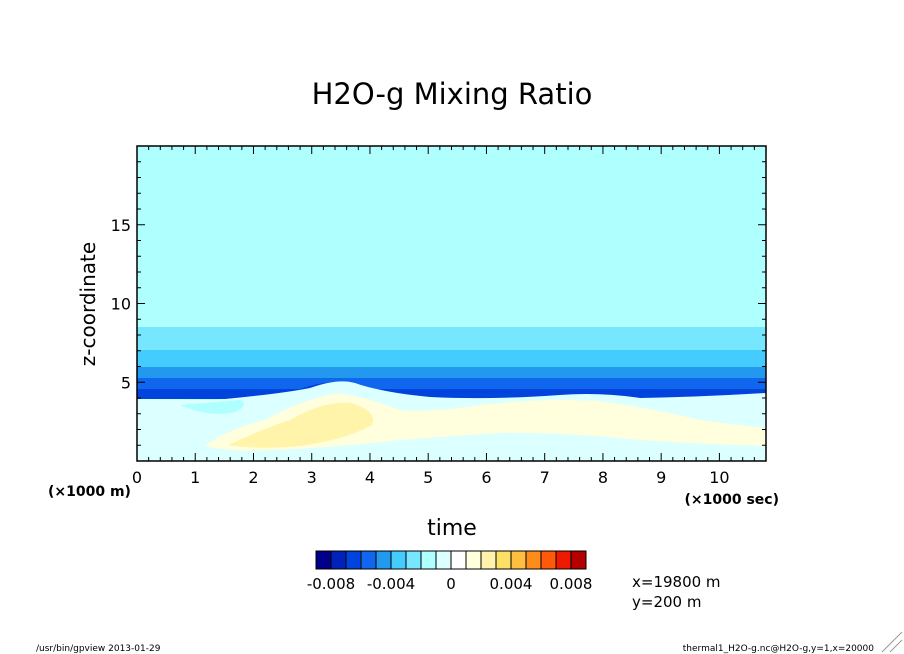 The width and height of the screenshot is (904, 654). I want to click on x-tick-label: 2, so click(253, 477).